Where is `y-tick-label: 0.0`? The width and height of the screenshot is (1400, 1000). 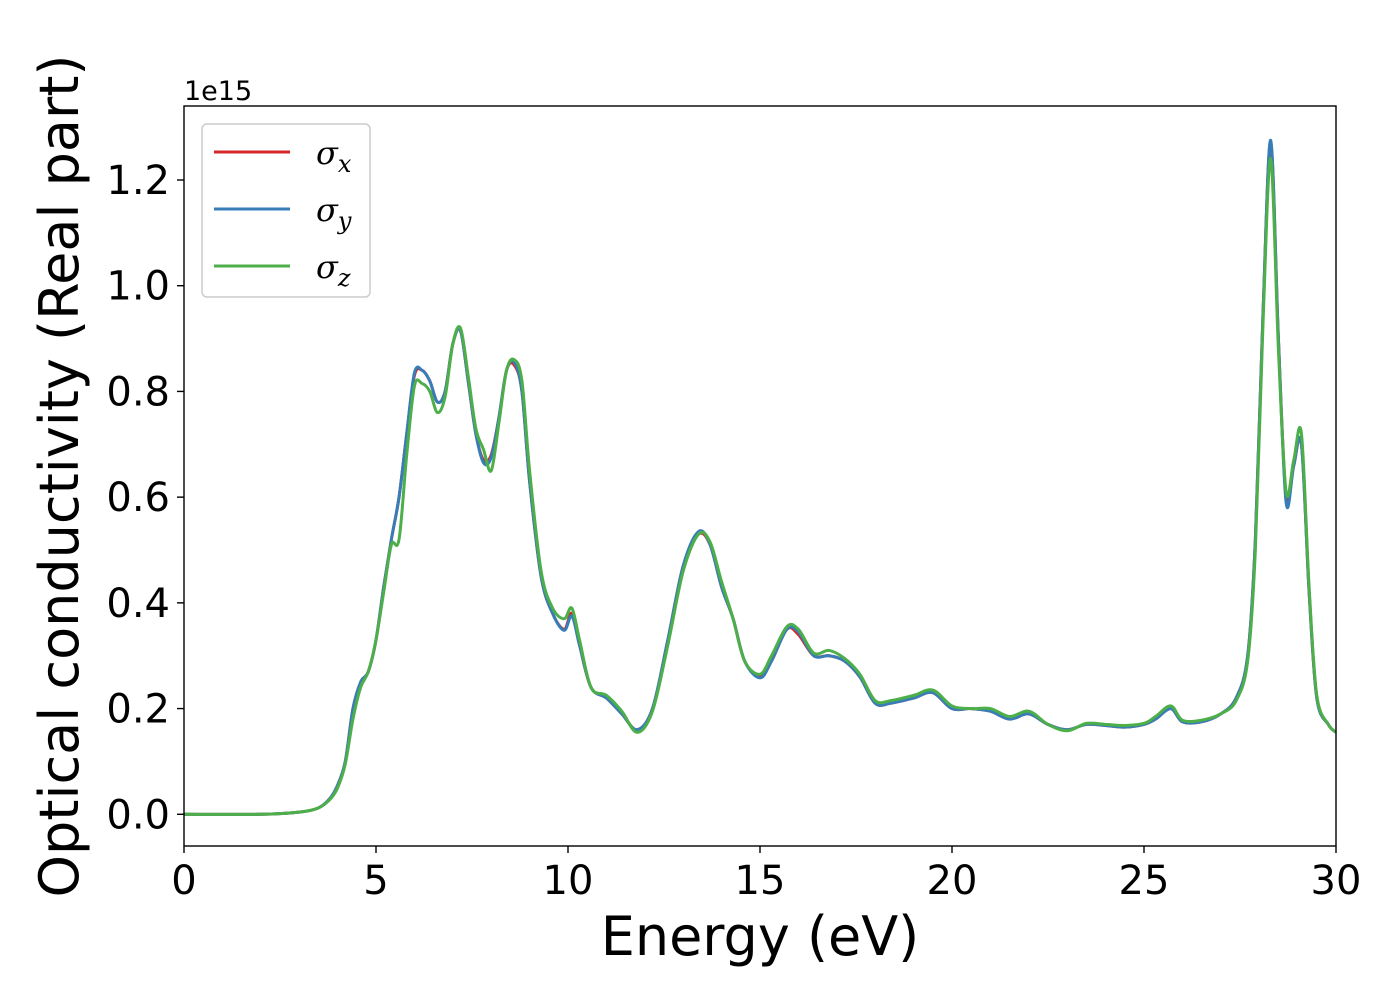 y-tick-label: 0.0 is located at coordinates (138, 815).